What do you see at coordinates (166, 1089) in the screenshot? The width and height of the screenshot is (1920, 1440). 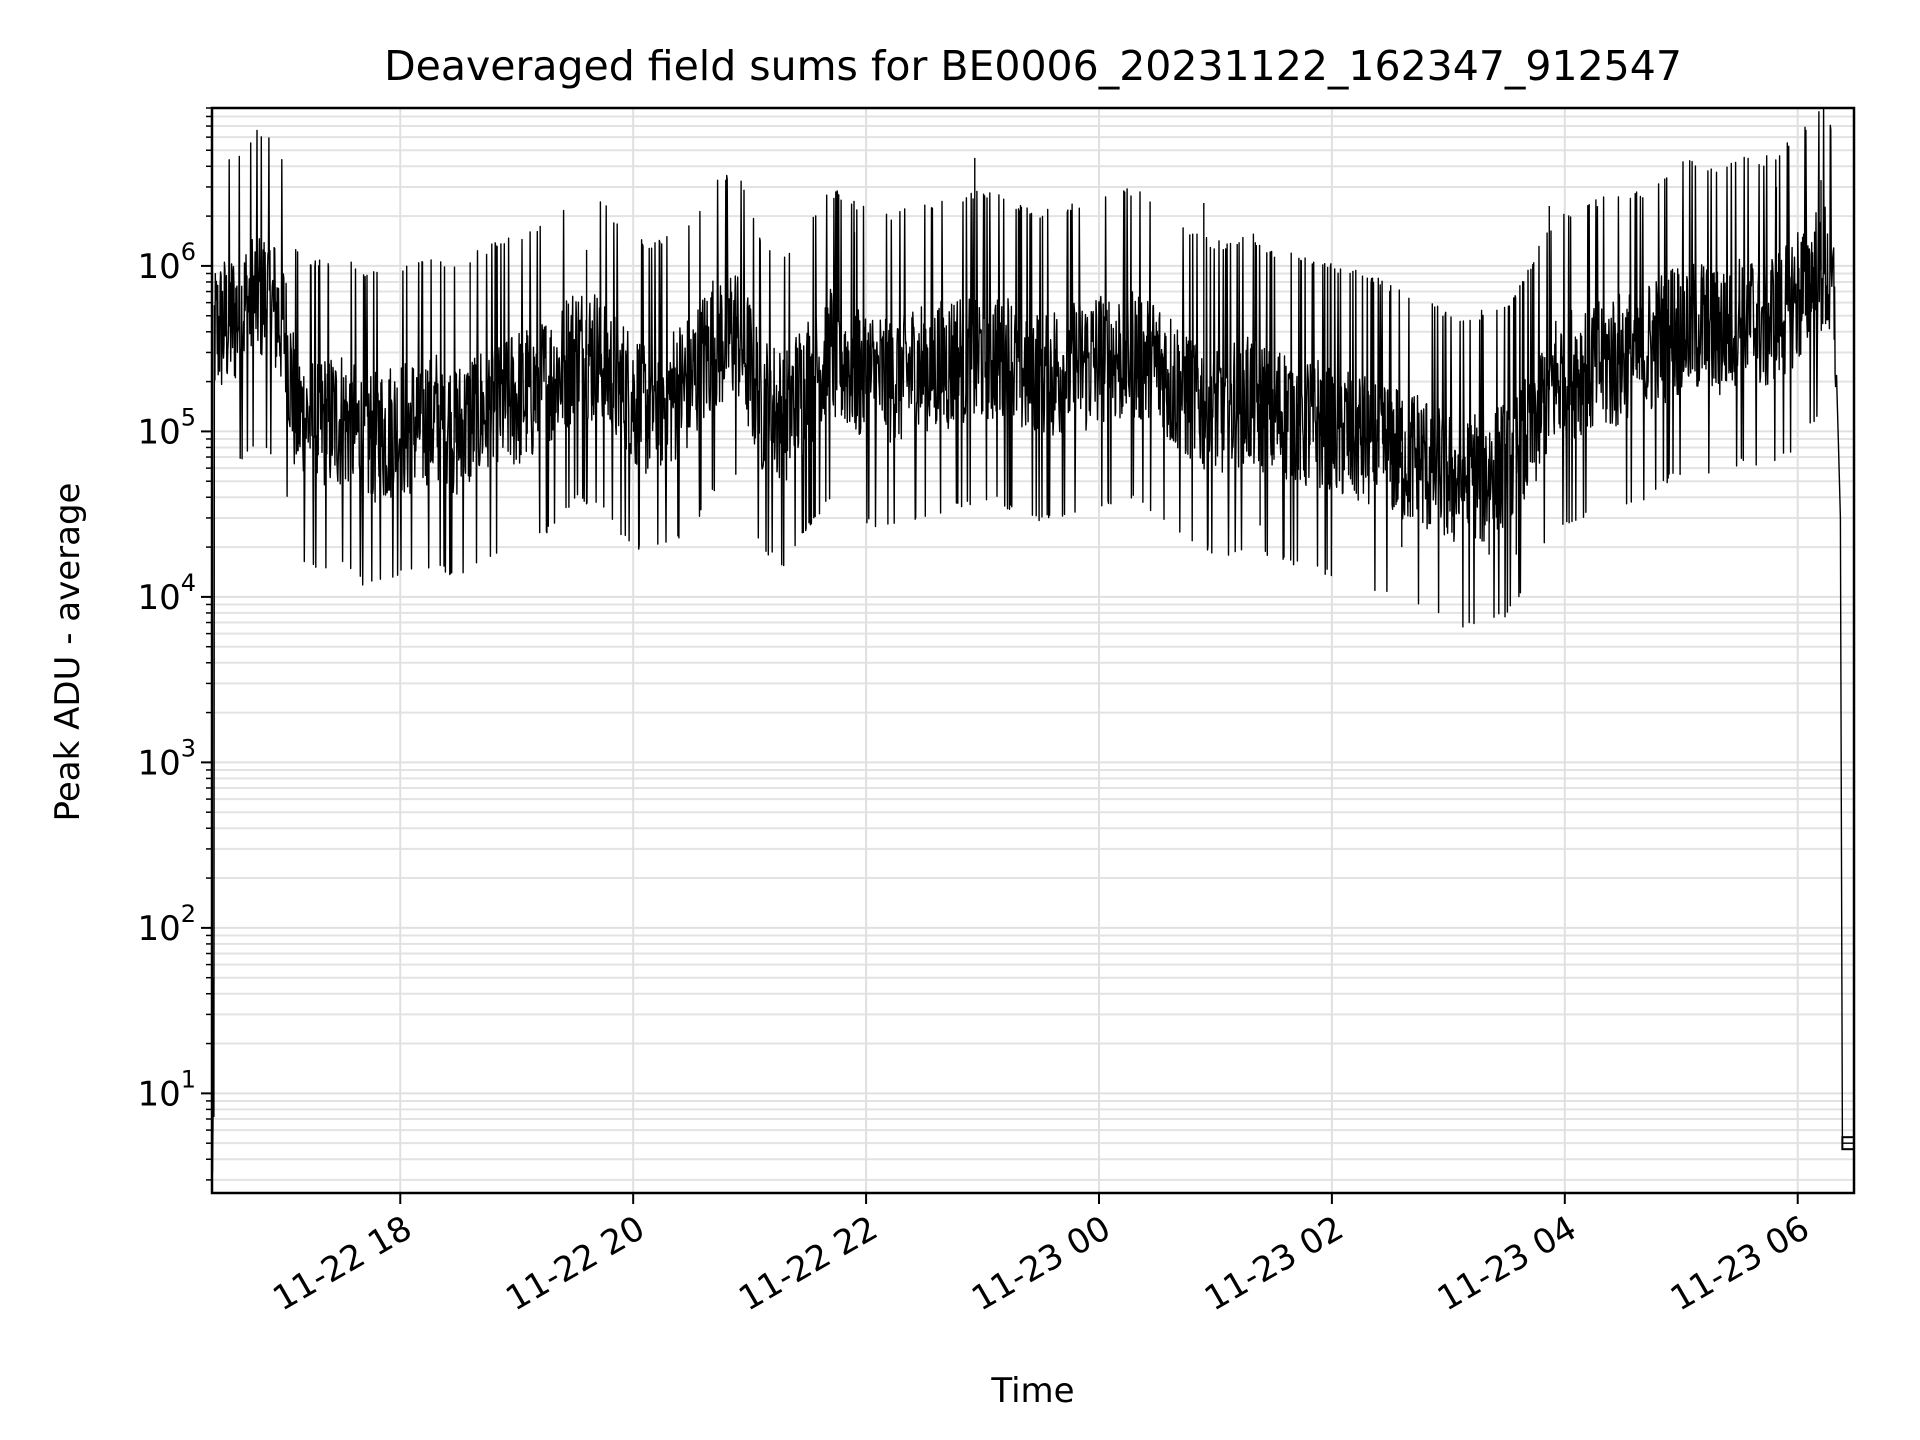 I see `y-tick-label: 10¹` at bounding box center [166, 1089].